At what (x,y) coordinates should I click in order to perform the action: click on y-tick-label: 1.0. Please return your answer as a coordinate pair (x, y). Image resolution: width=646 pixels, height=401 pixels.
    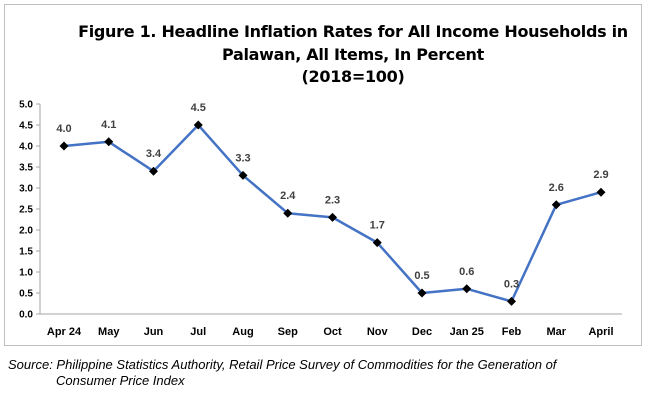
    Looking at the image, I should click on (26, 273).